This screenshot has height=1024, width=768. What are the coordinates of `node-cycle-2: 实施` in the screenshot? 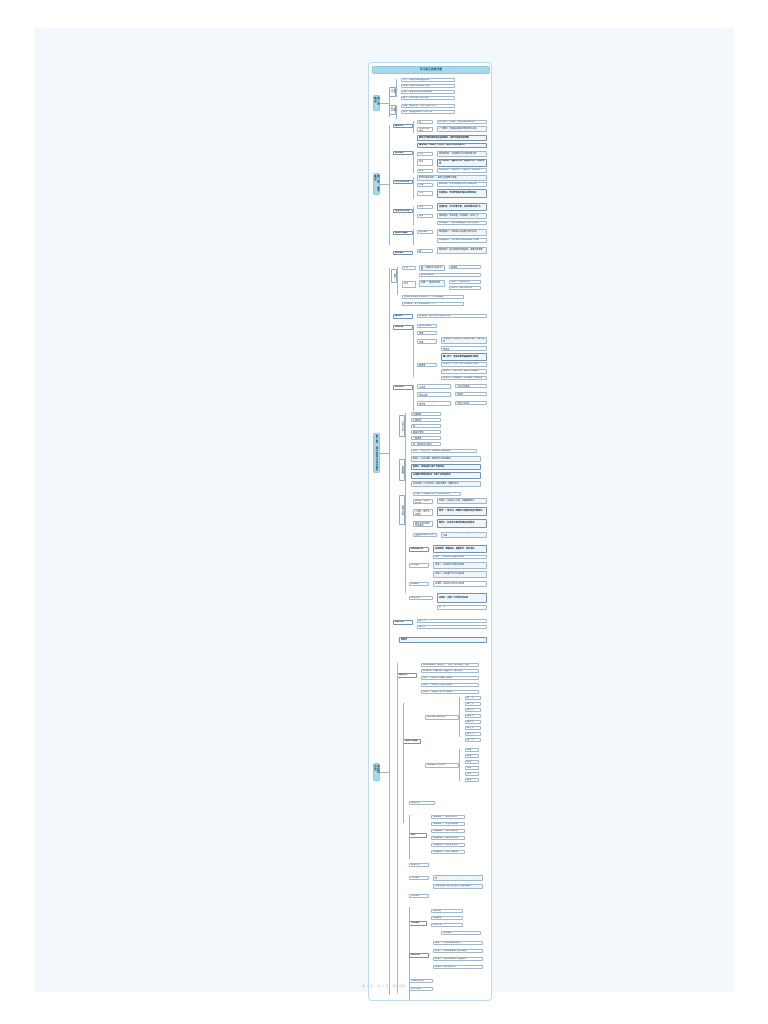 It's located at (472, 756).